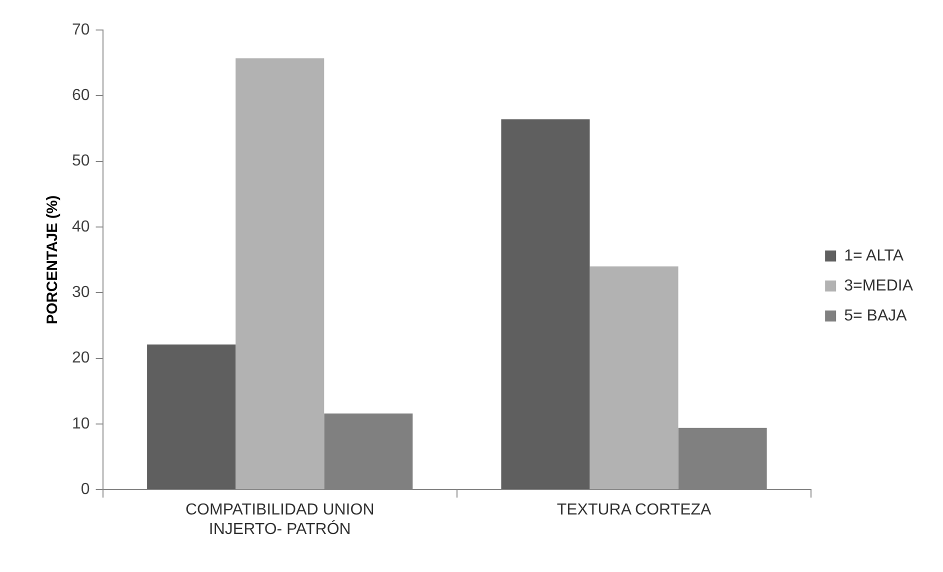 The image size is (943, 572). I want to click on x-tick-label: COMPATIBILIDAD UNION INJERTO- PATRÓN, so click(279, 520).